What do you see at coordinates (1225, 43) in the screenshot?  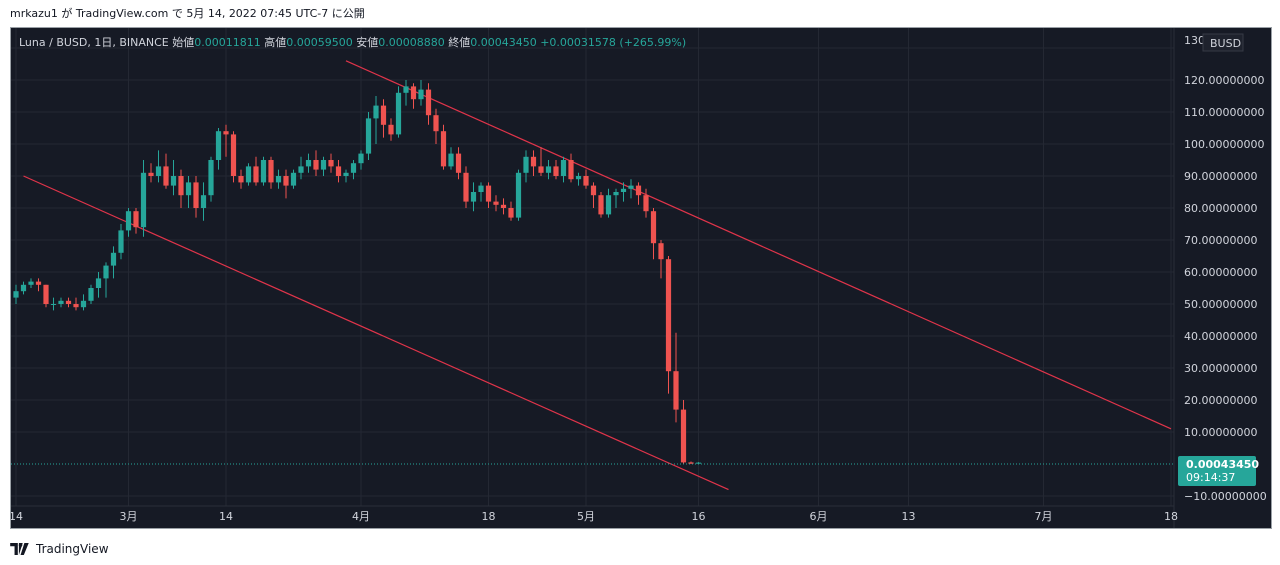 I see `currency-label: BUSD` at bounding box center [1225, 43].